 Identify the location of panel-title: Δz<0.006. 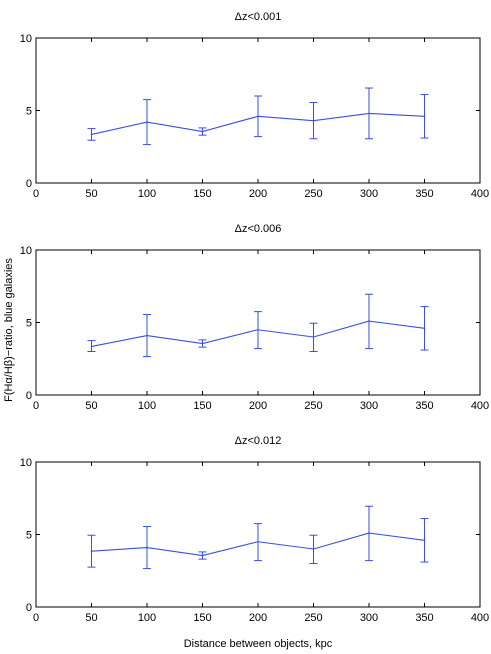
(258, 229).